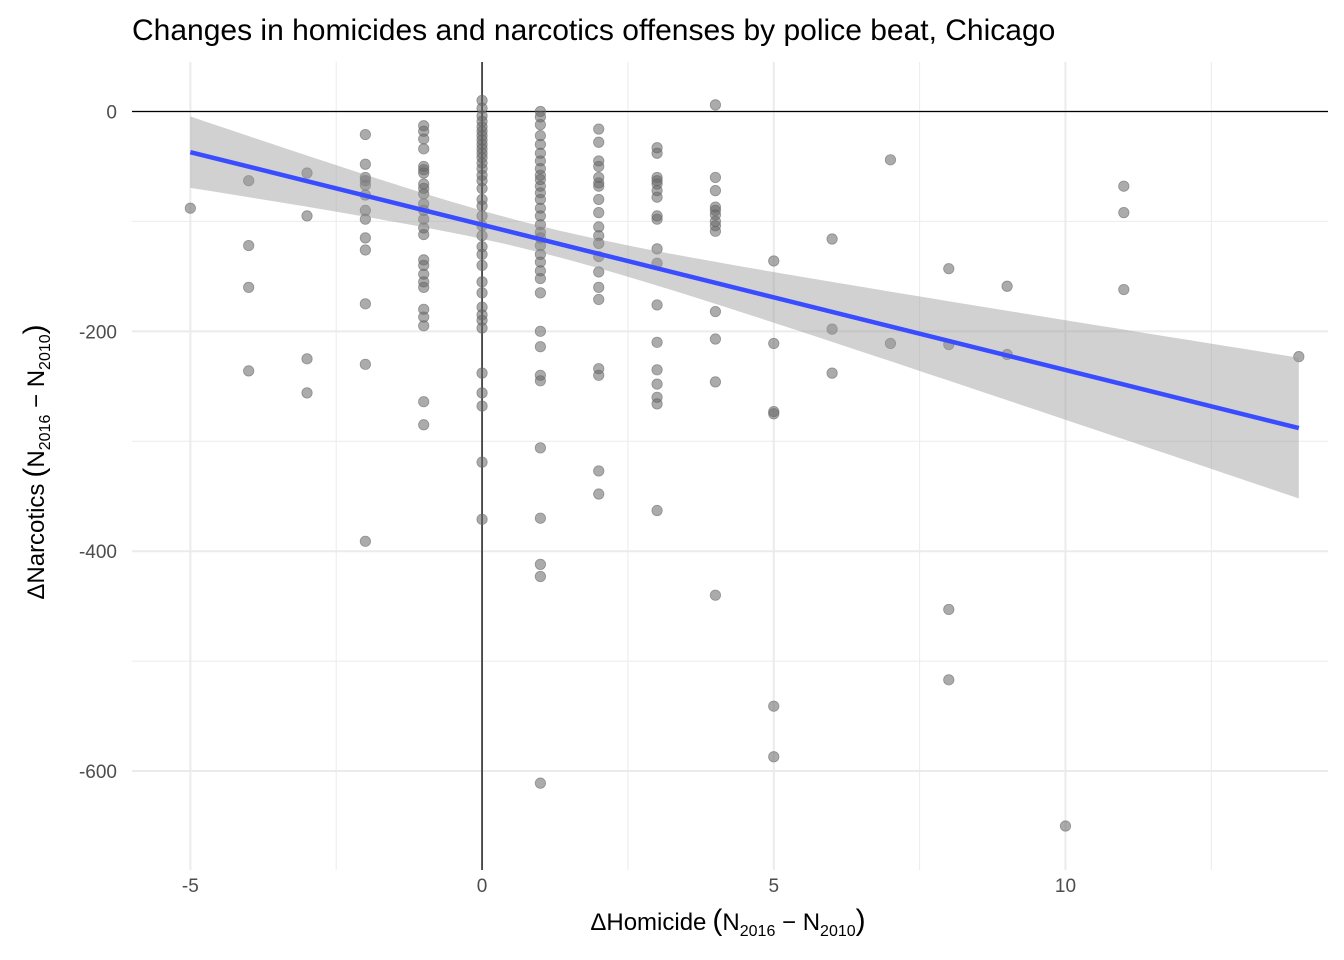 The height and width of the screenshot is (960, 1344). Describe the element at coordinates (773, 886) in the screenshot. I see `x-tick-label: 5` at that location.